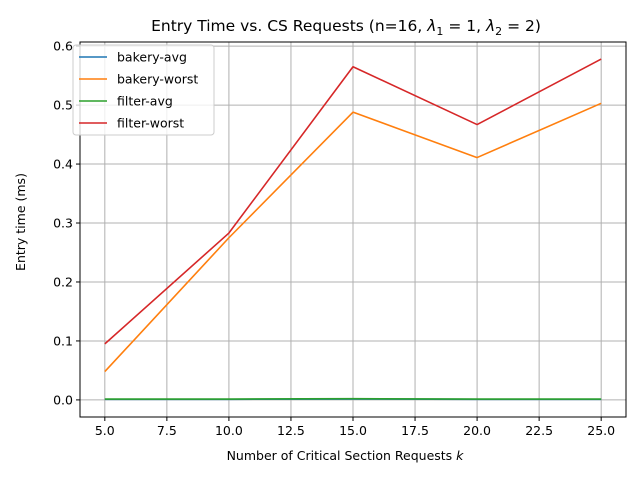 Image resolution: width=640 pixels, height=480 pixels. Describe the element at coordinates (477, 430) in the screenshot. I see `x-tick-label: 20.0` at that location.